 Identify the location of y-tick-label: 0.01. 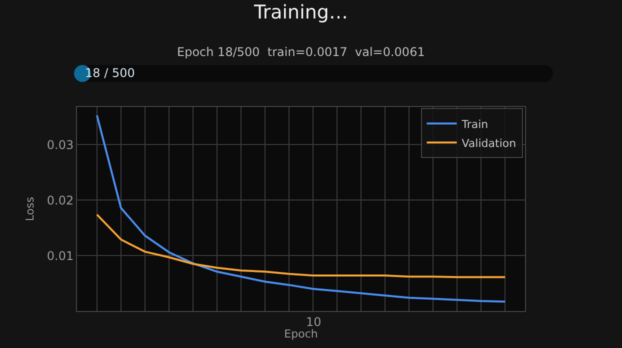
(60, 255).